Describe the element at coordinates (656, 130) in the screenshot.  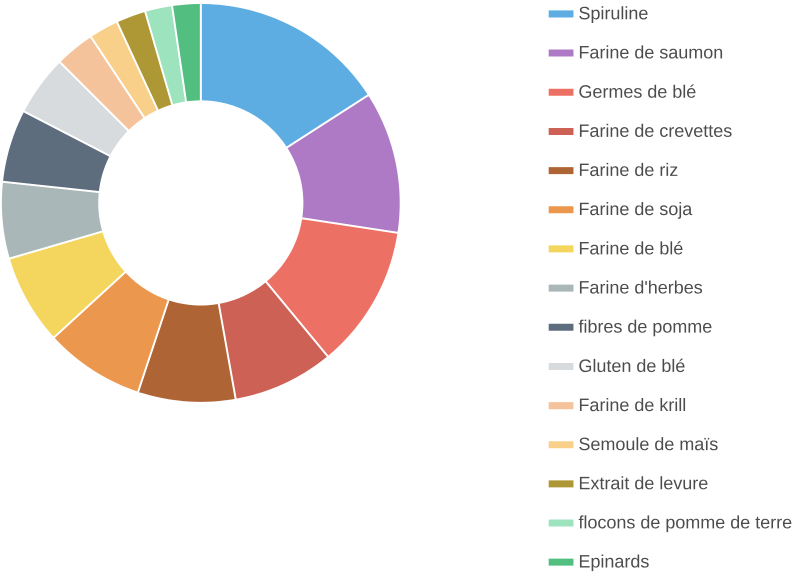
I see `legend-label: Farine de crevettes` at that location.